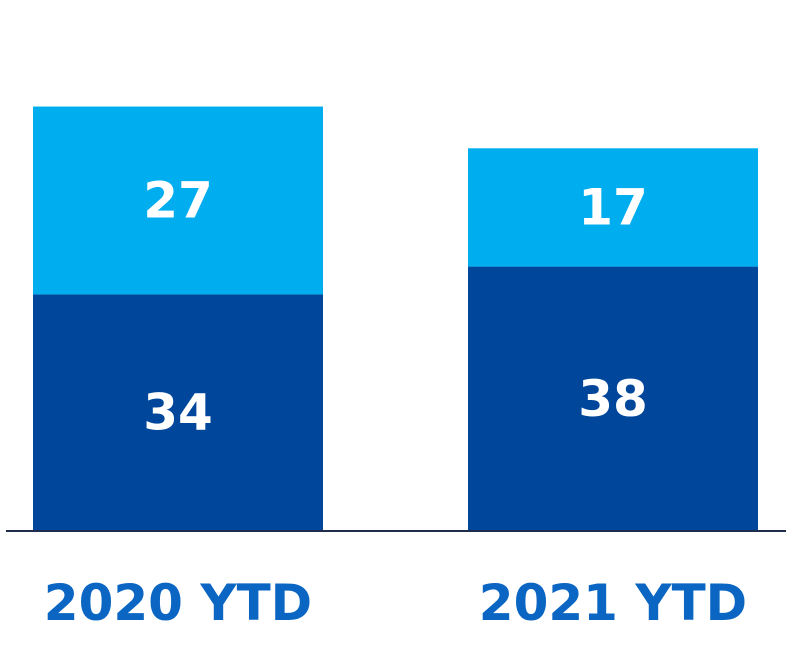 The height and width of the screenshot is (649, 792). I want to click on data-label: 34, so click(178, 413).